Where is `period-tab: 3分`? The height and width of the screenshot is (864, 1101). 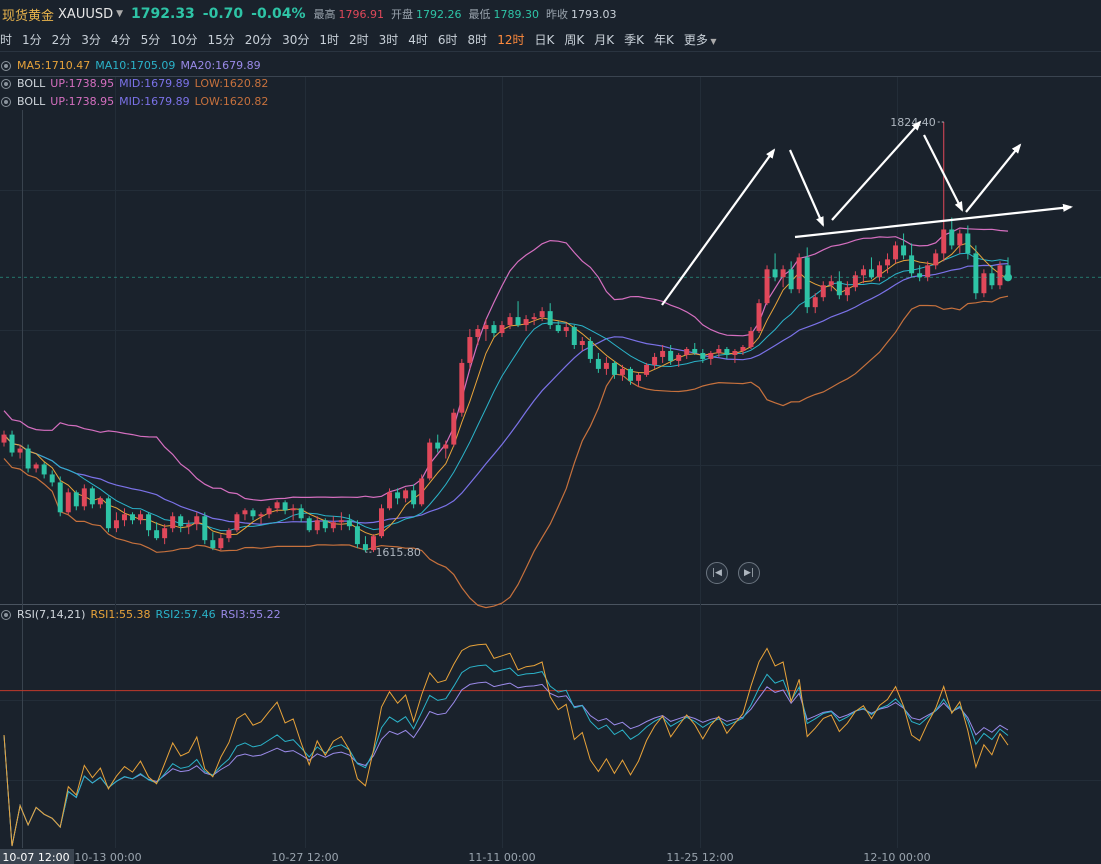 period-tab: 3分 is located at coordinates (91, 39).